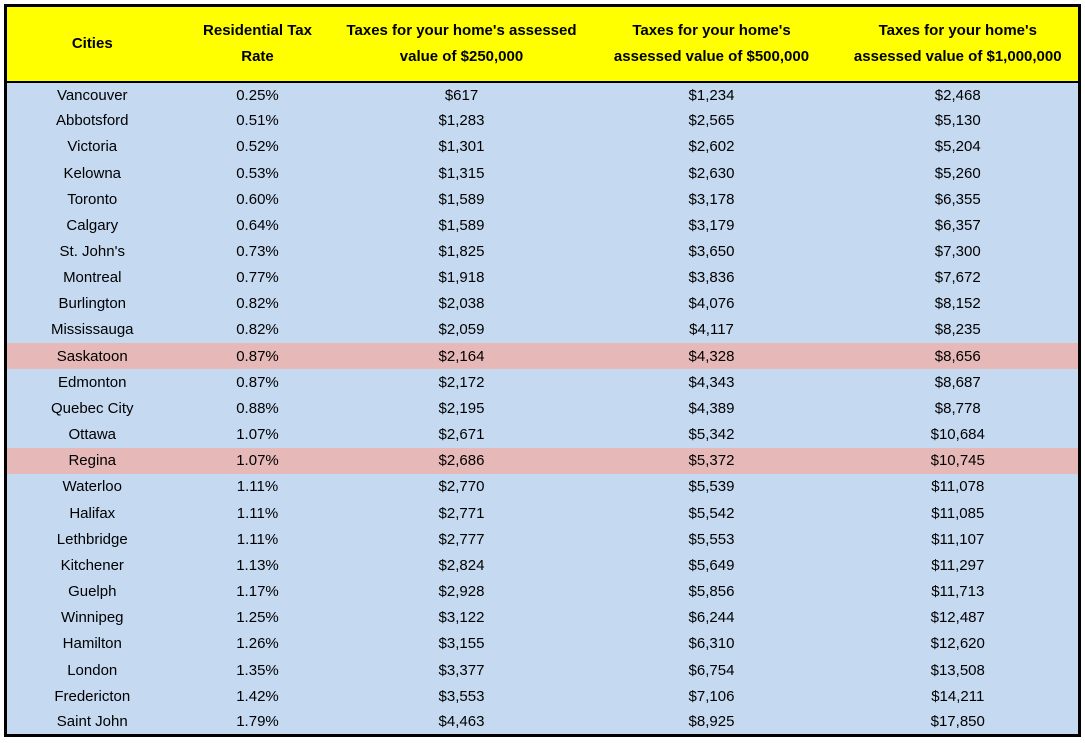 Image resolution: width=1085 pixels, height=743 pixels. I want to click on cell-city: London, so click(91, 670).